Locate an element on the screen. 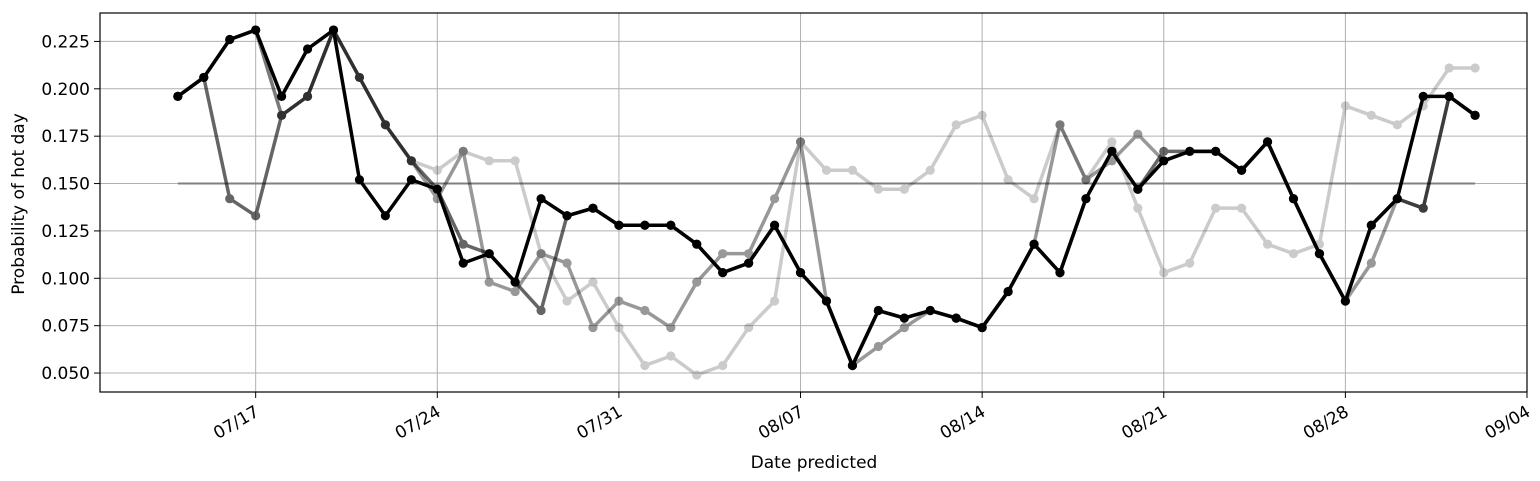  x-axis-label: Date predicted is located at coordinates (814, 463).